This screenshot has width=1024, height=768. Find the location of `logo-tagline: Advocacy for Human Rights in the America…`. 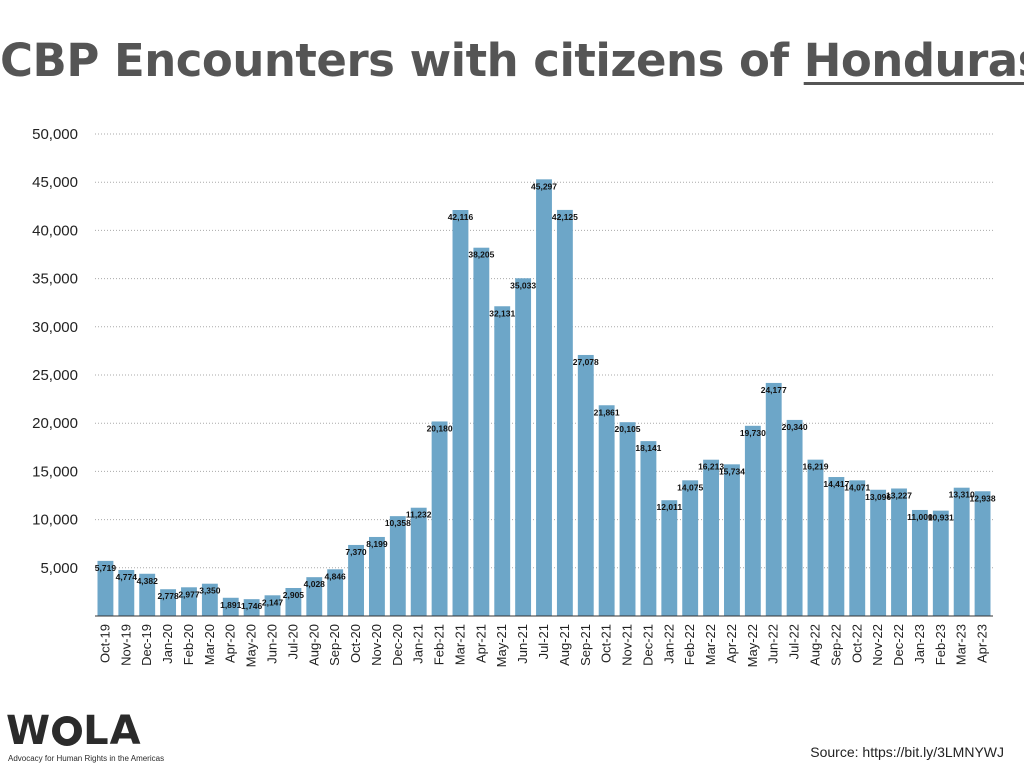

logo-tagline: Advocacy for Human Rights in the America… is located at coordinates (86, 758).